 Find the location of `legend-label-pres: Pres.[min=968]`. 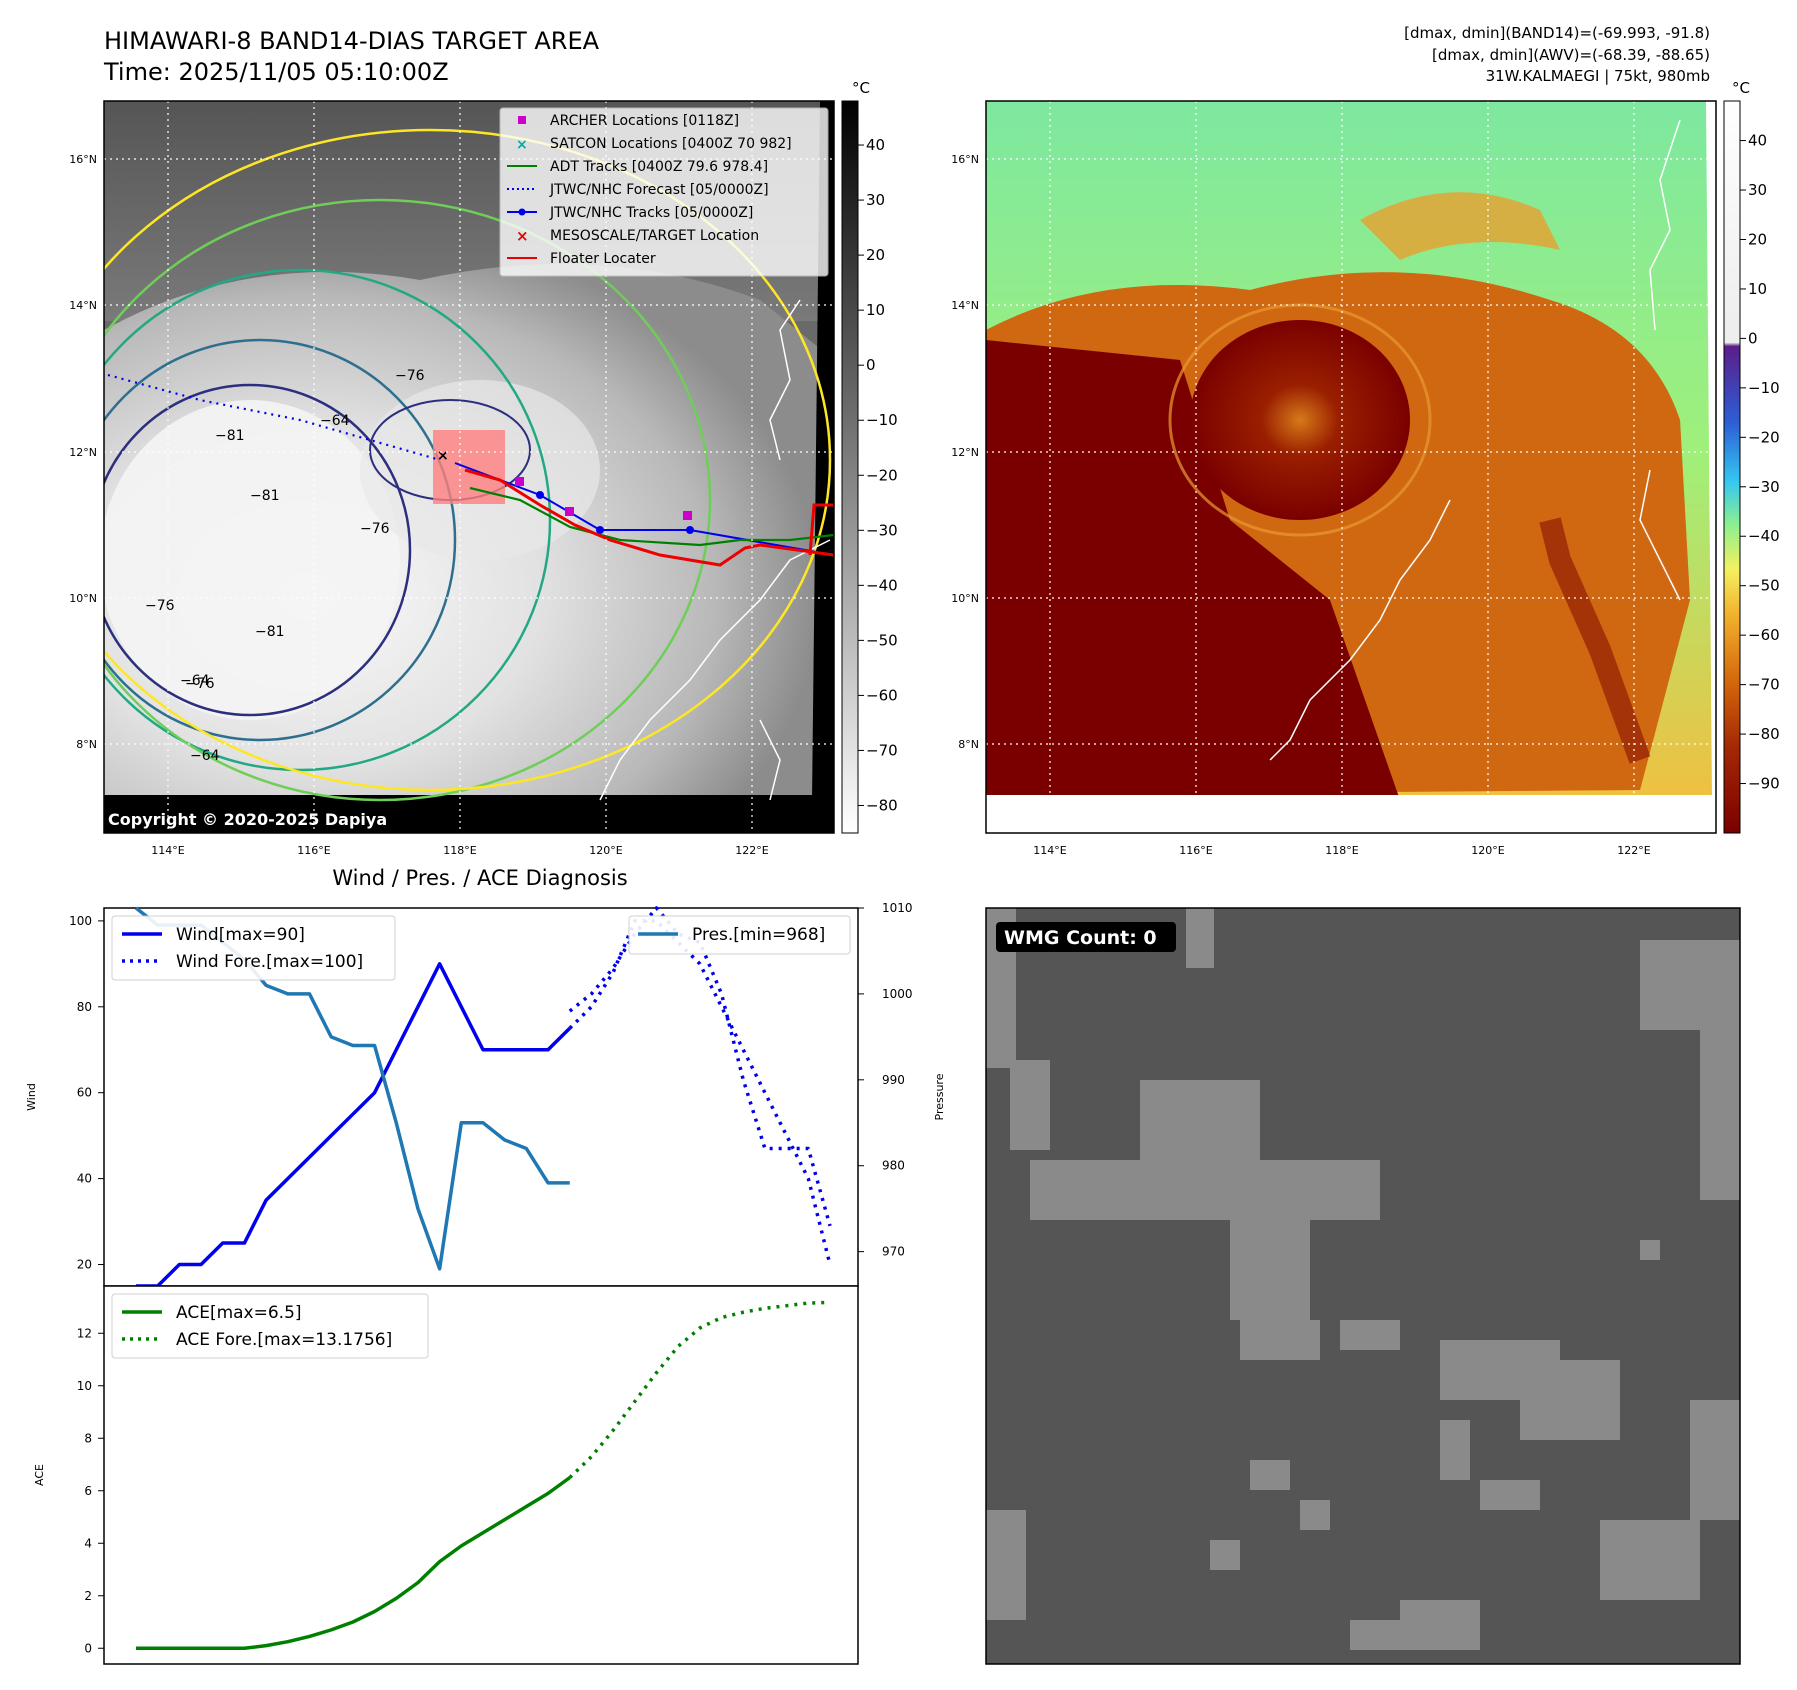

legend-label-pres: Pres.[min=968] is located at coordinates (758, 935).